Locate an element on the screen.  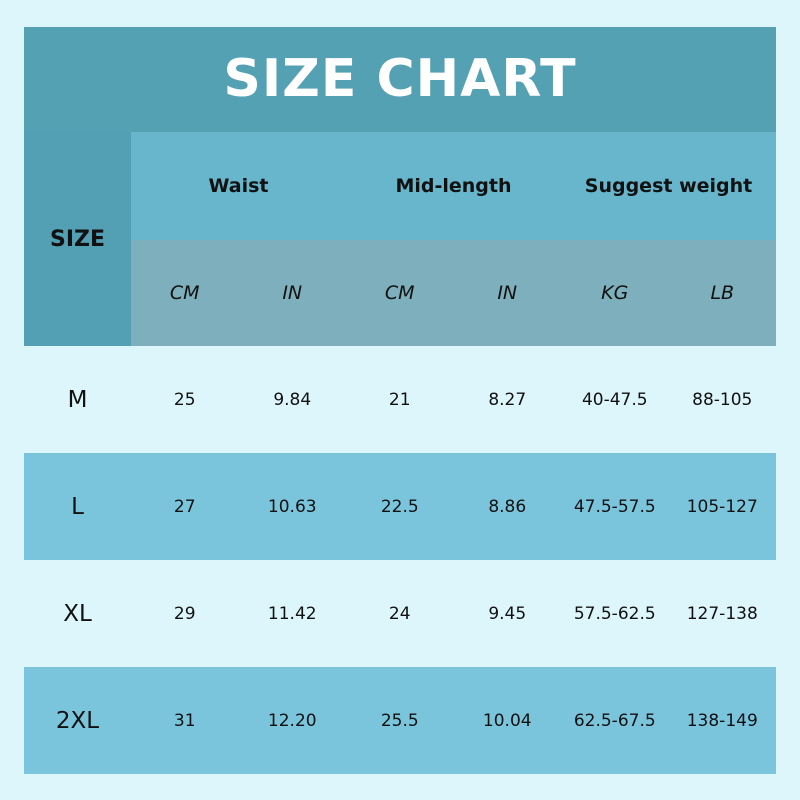
table-row: M 25 9.84 21 8.27 40-47.5 88-105 is located at coordinates (400, 399).